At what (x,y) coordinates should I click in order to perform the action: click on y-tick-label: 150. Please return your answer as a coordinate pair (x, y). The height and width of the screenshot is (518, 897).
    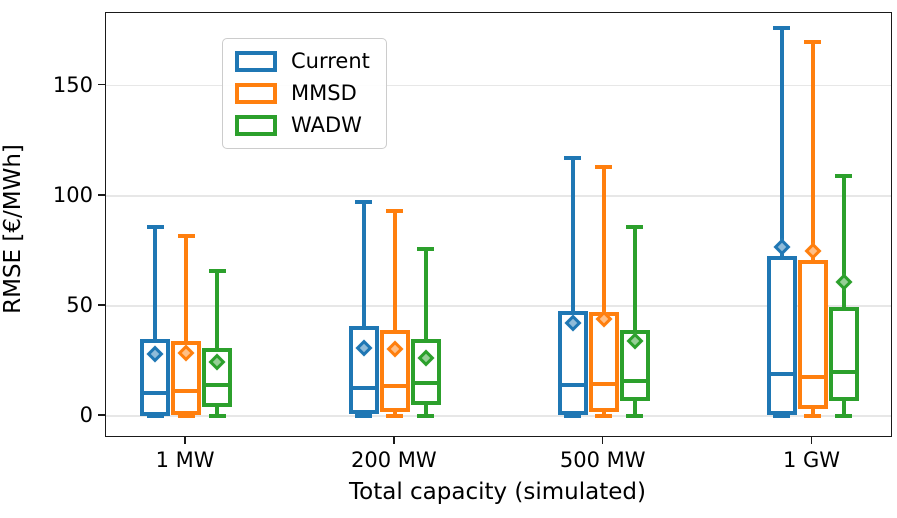
    Looking at the image, I should click on (72, 84).